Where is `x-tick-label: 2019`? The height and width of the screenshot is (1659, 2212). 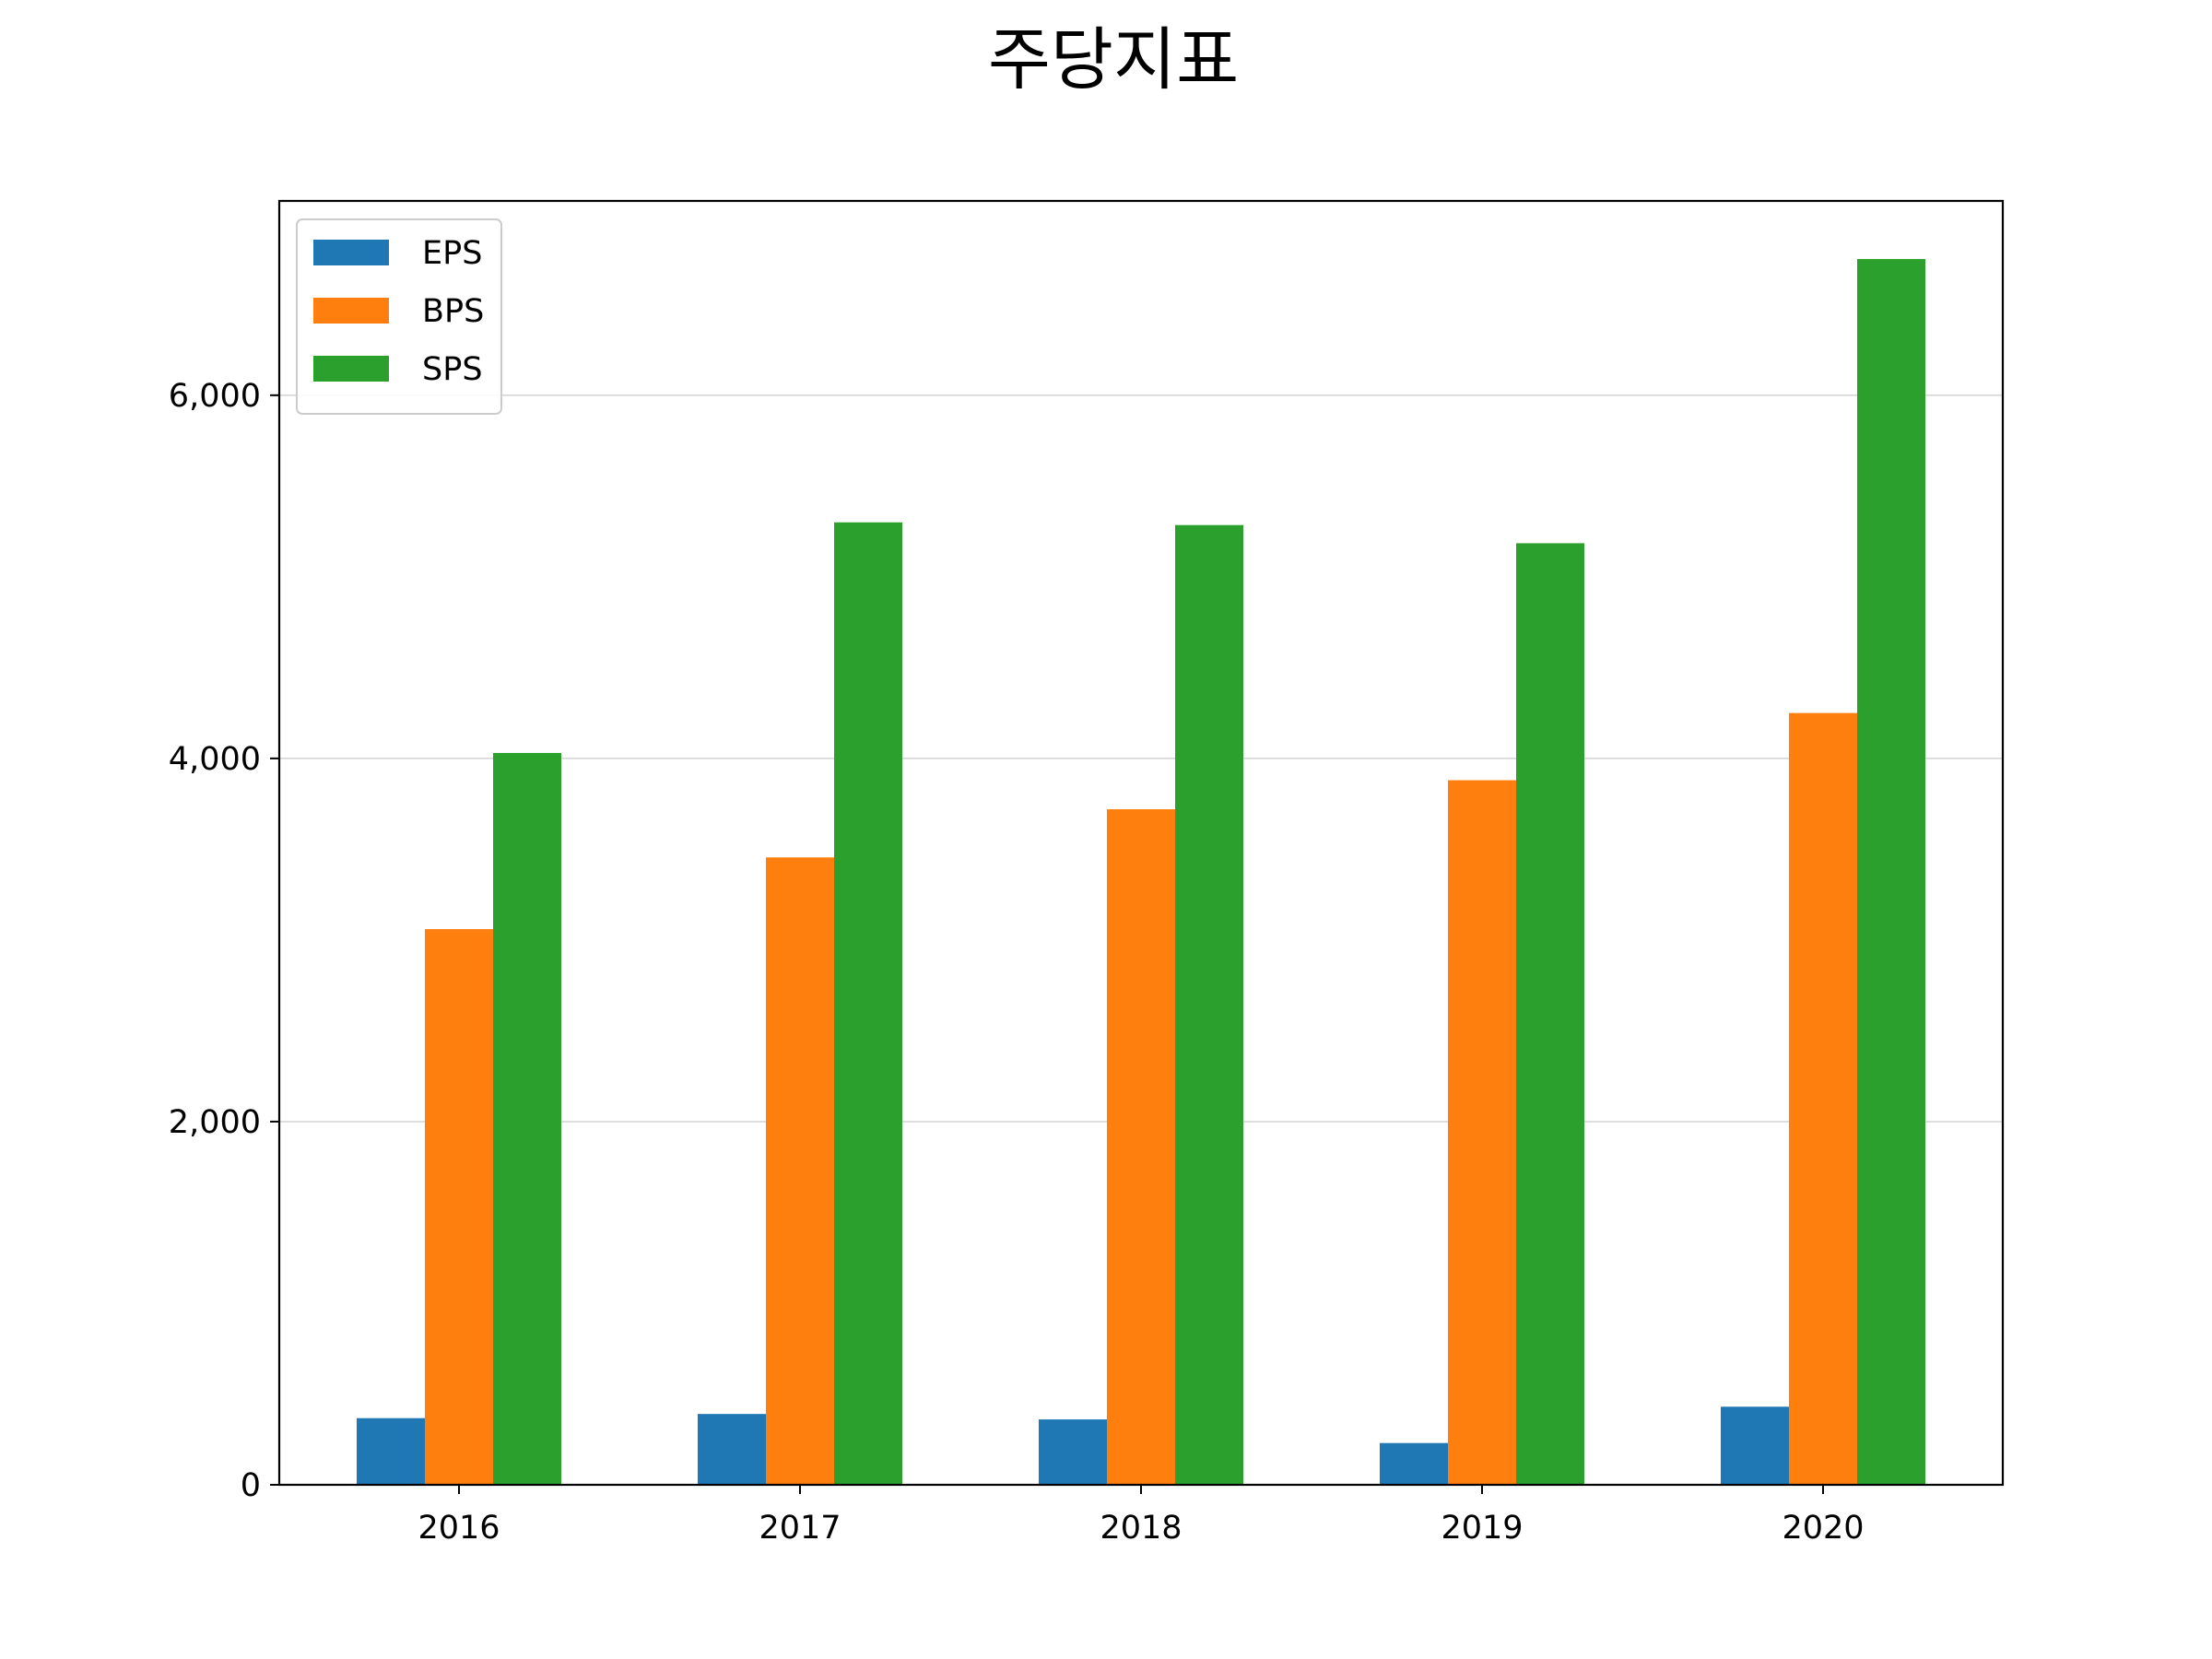
x-tick-label: 2019 is located at coordinates (1482, 1528).